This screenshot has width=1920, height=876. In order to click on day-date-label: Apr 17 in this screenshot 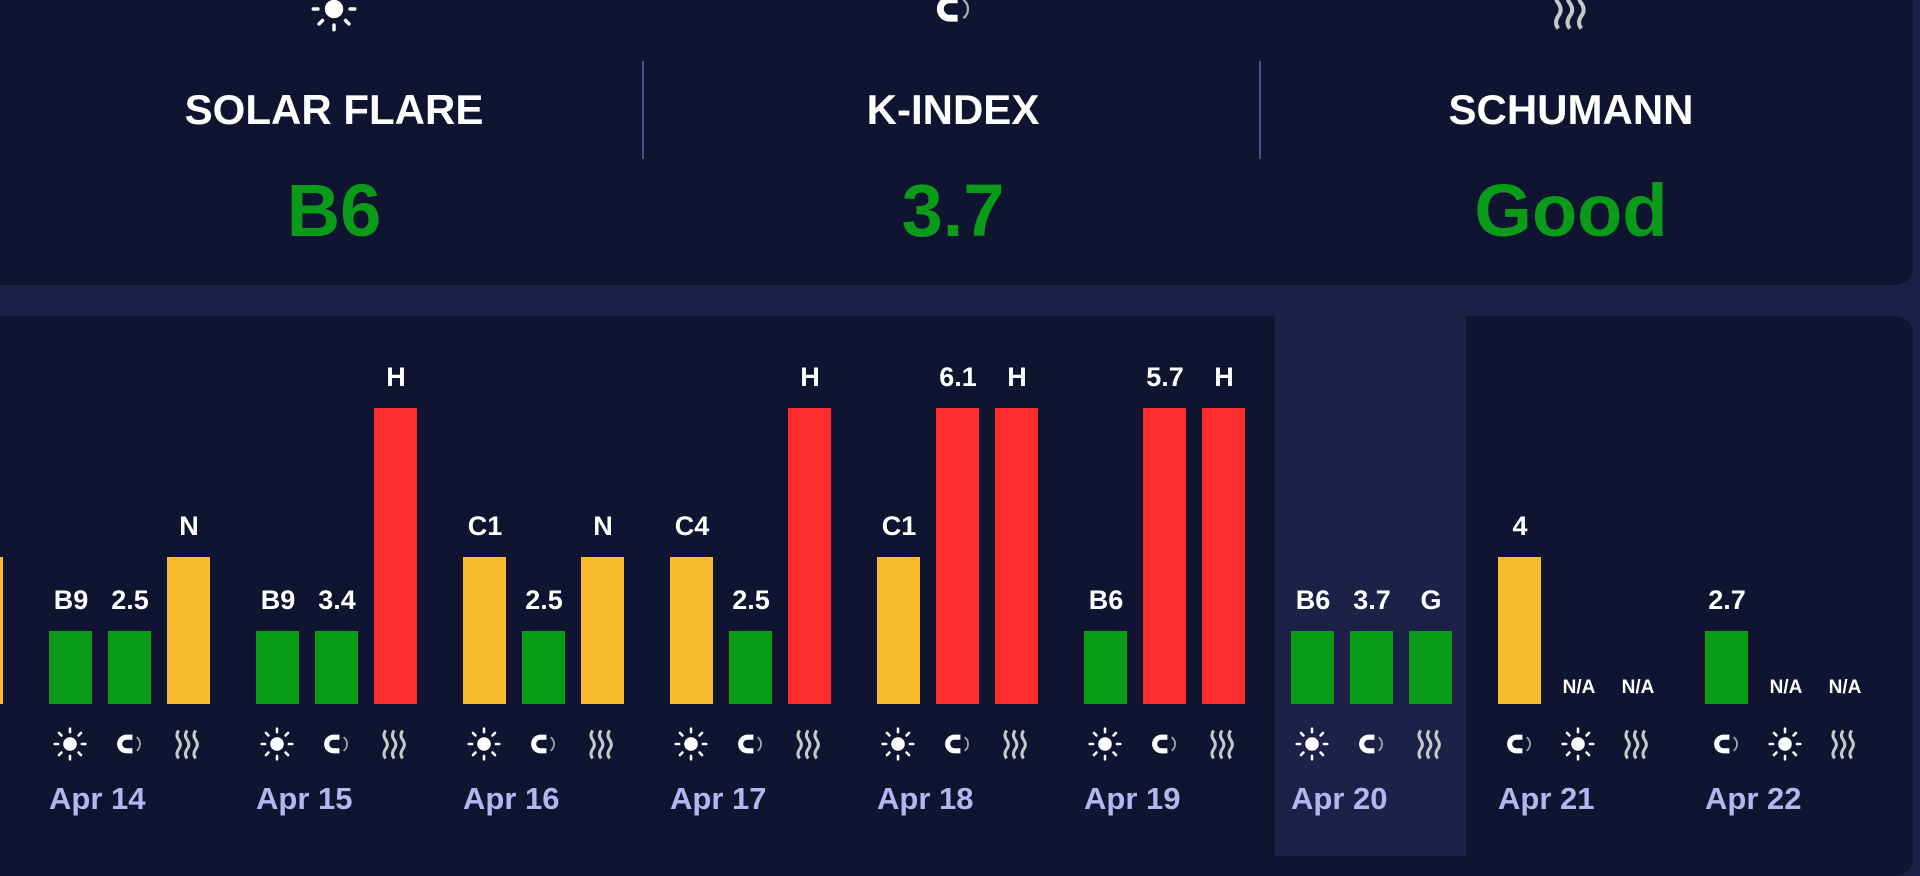, I will do `click(718, 798)`.